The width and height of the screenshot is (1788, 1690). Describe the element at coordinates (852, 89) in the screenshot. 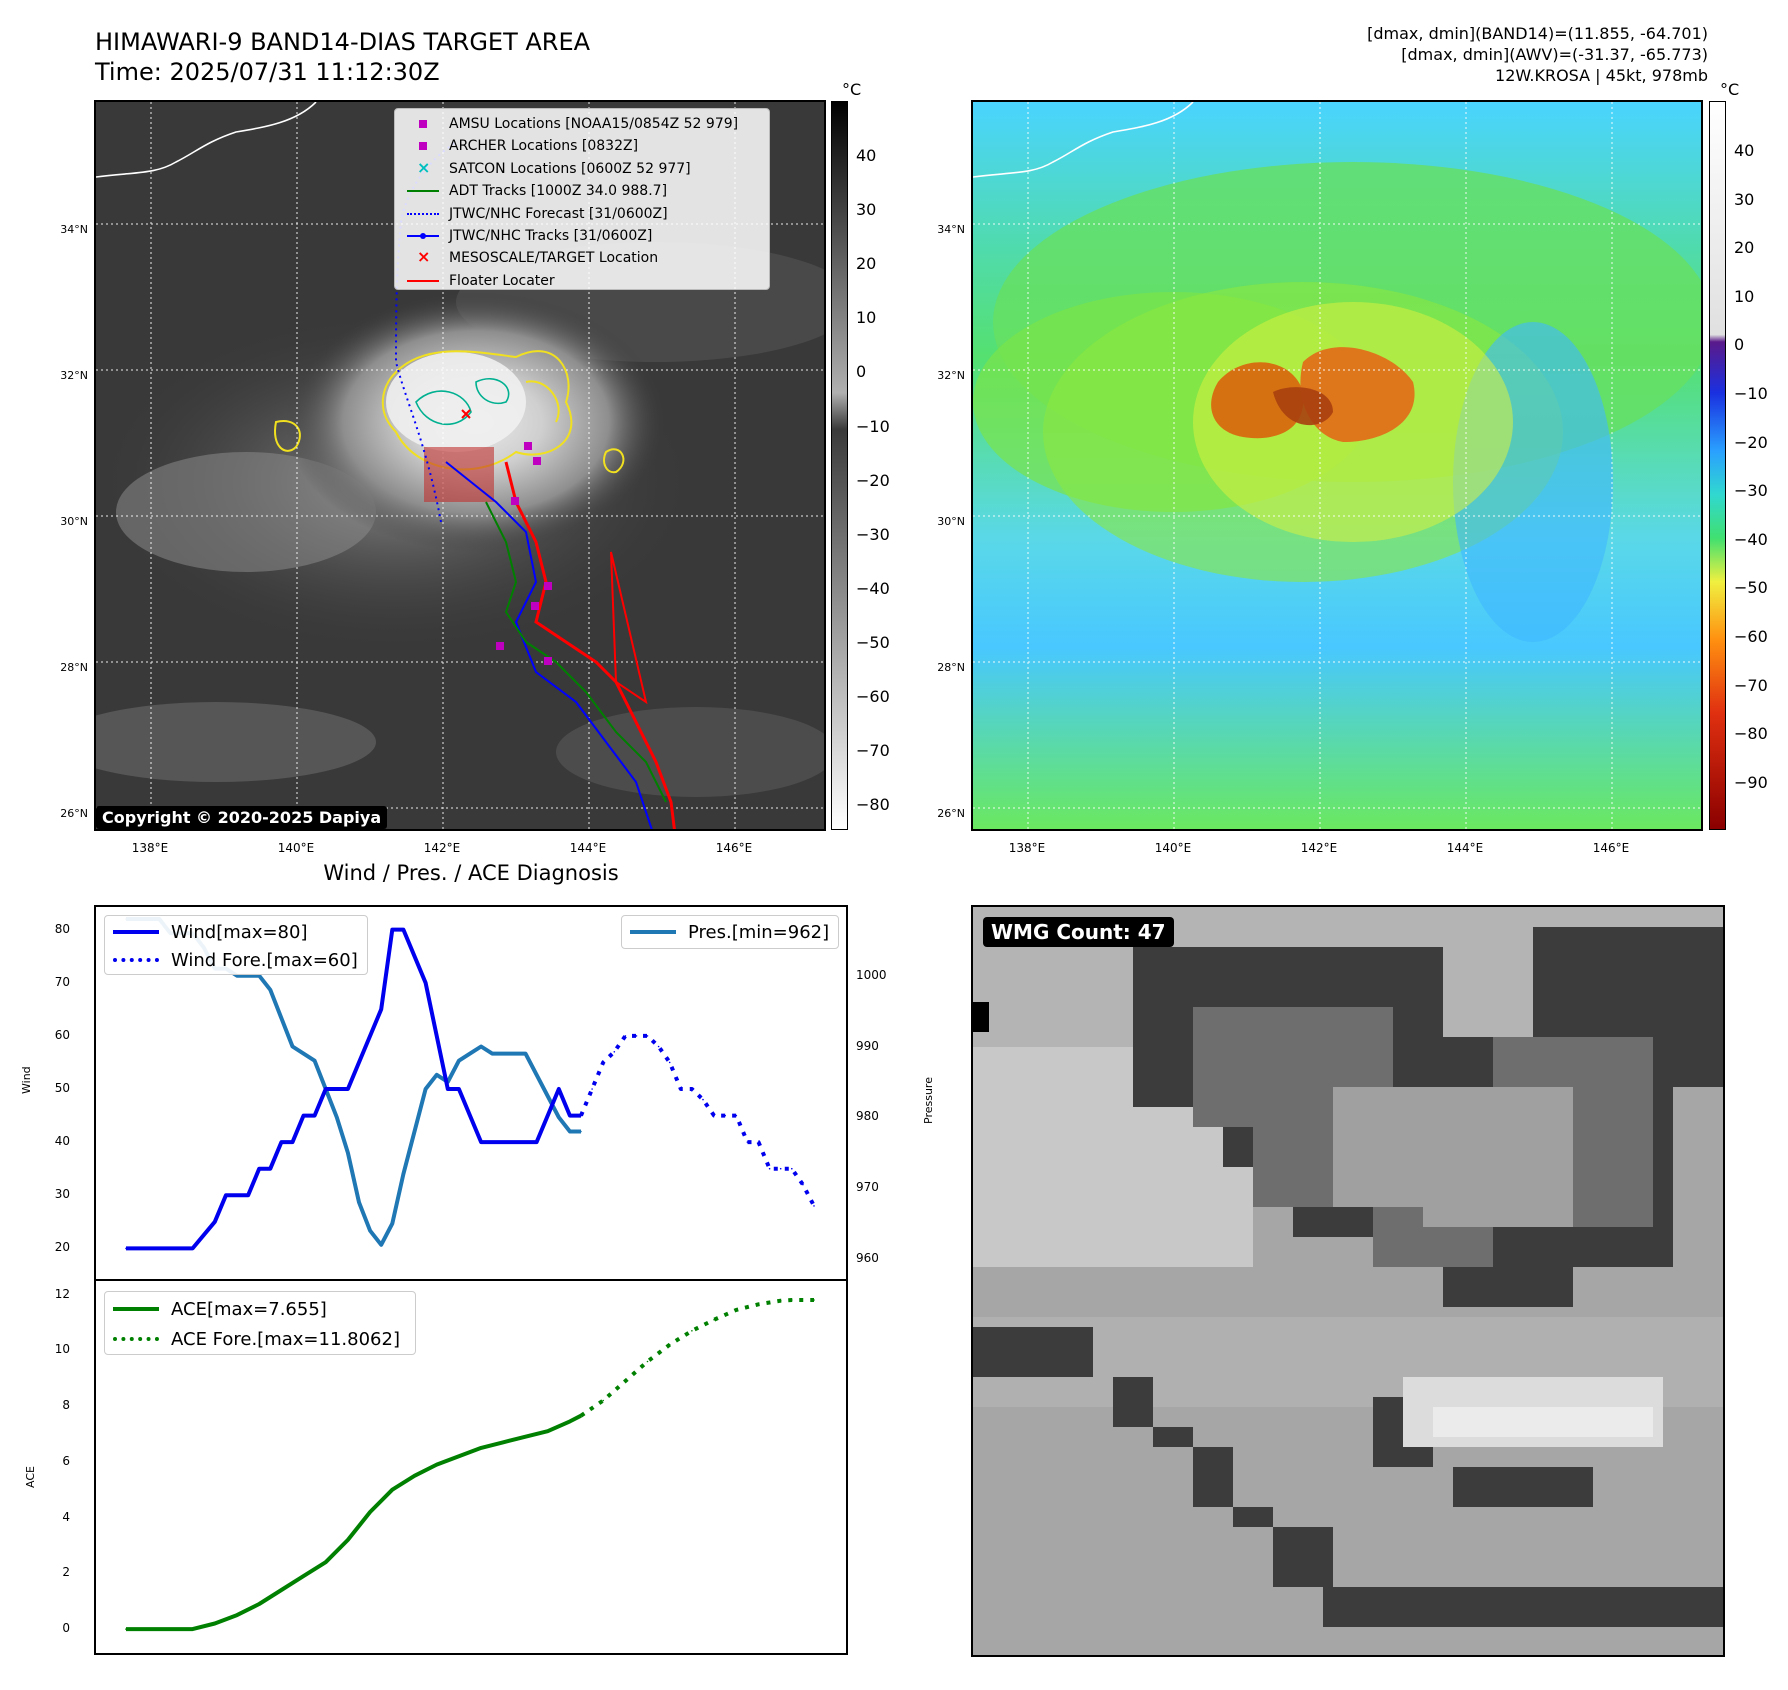

I see `ir-colorbar-unit: °C` at that location.